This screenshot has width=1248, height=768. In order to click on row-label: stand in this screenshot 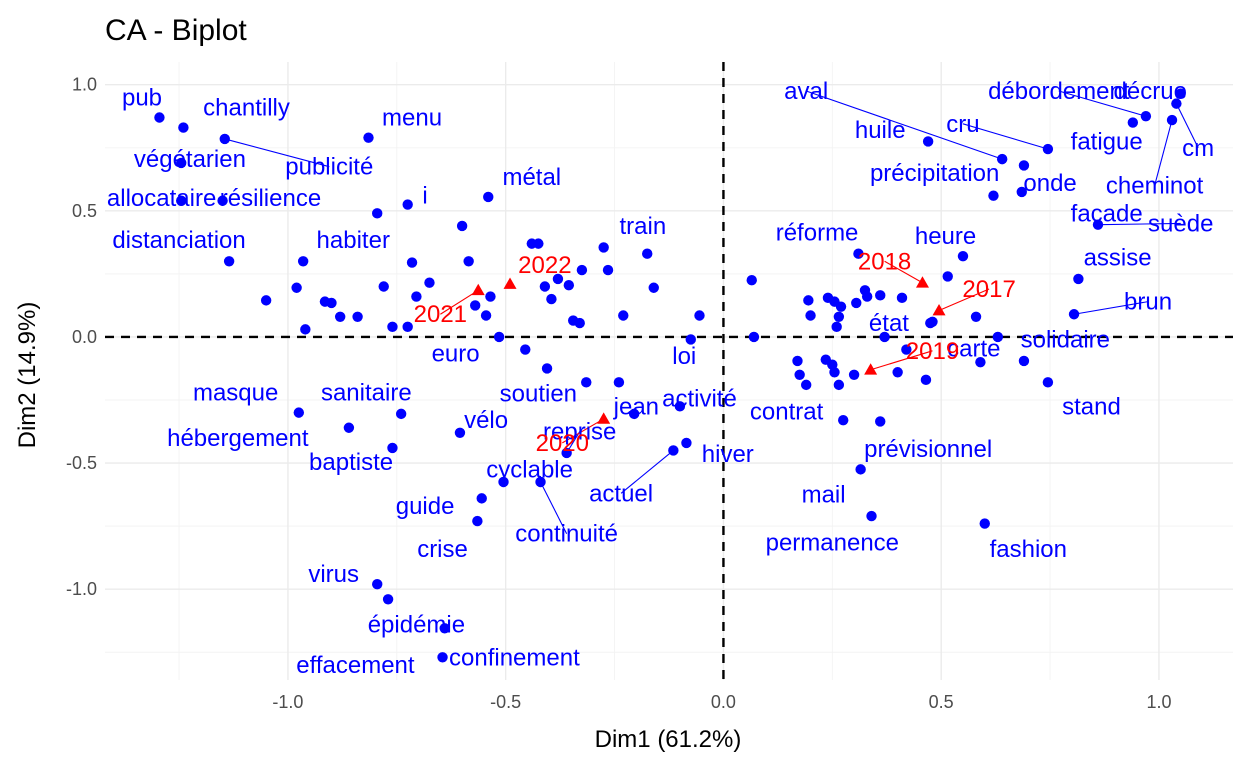, I will do `click(1091, 406)`.